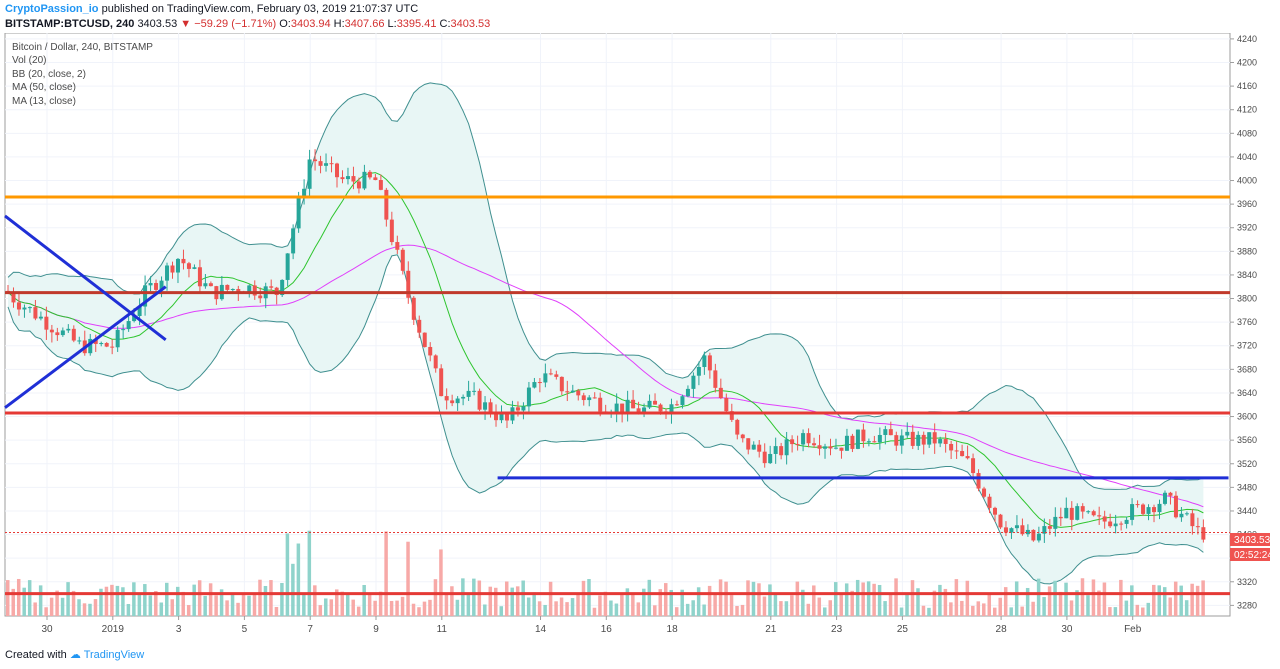  What do you see at coordinates (70, 24) in the screenshot?
I see `symbol-label: BITSTAMP:BTCUSD, 240` at bounding box center [70, 24].